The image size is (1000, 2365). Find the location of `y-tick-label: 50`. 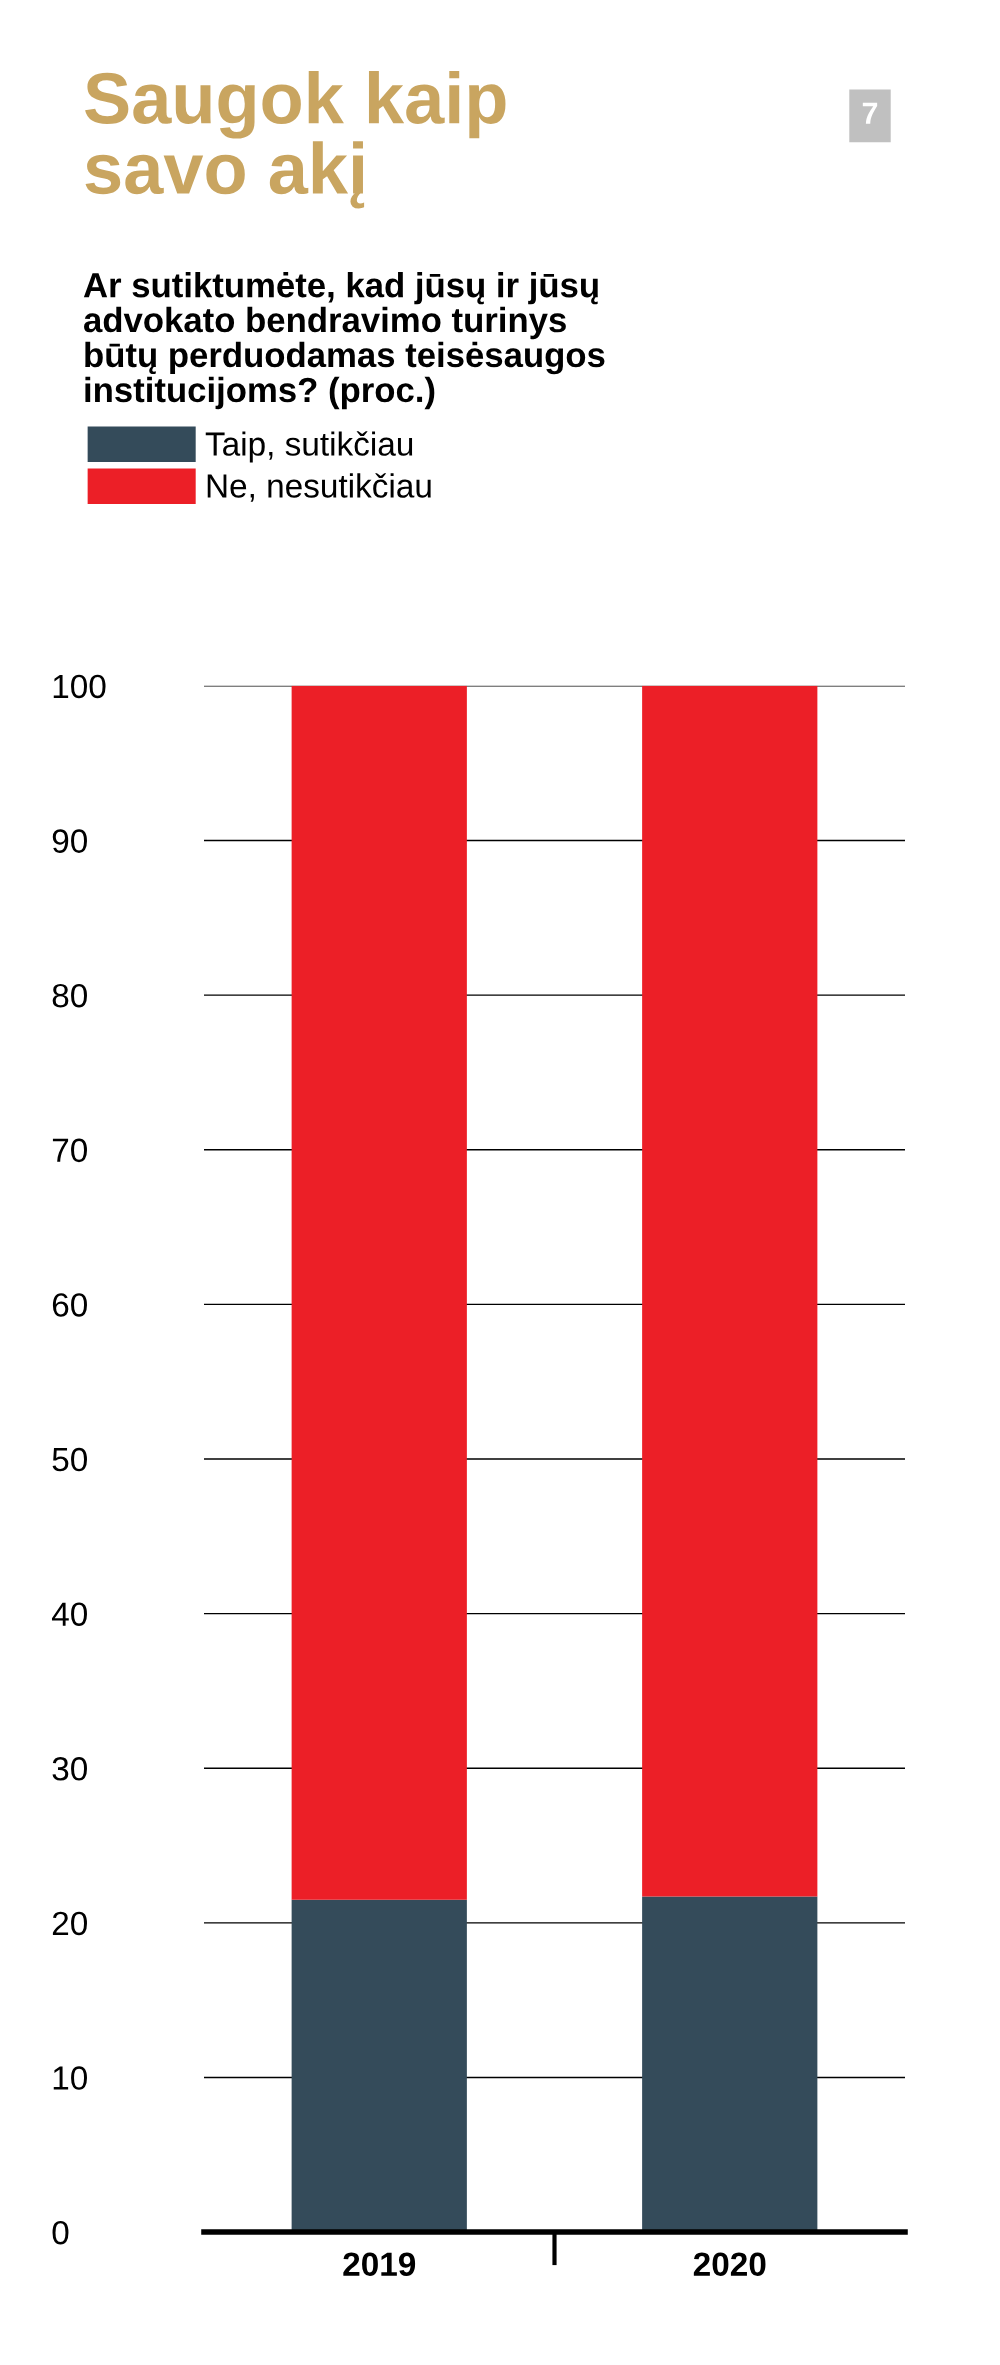

y-tick-label: 50 is located at coordinates (69, 1459).